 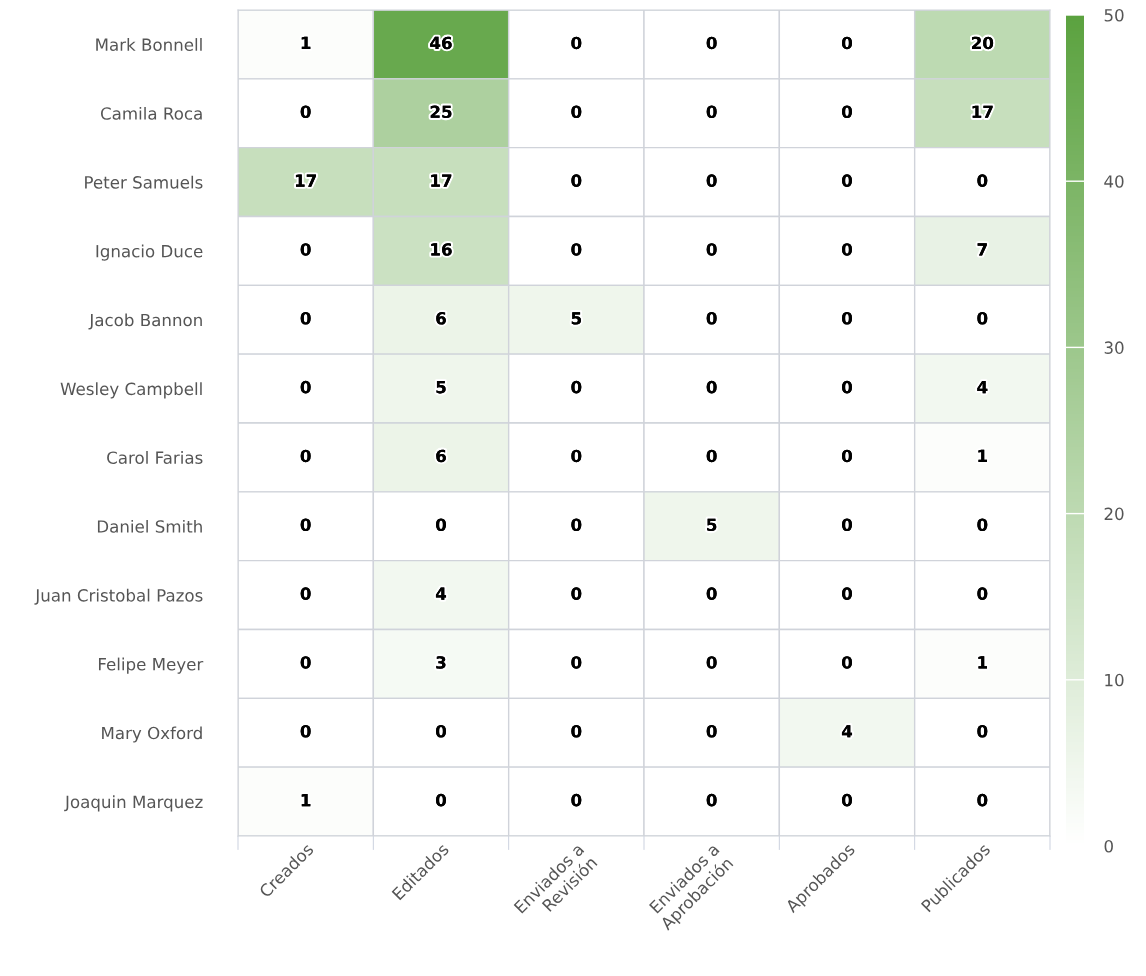 What do you see at coordinates (441, 112) in the screenshot?
I see `data-label: 25` at bounding box center [441, 112].